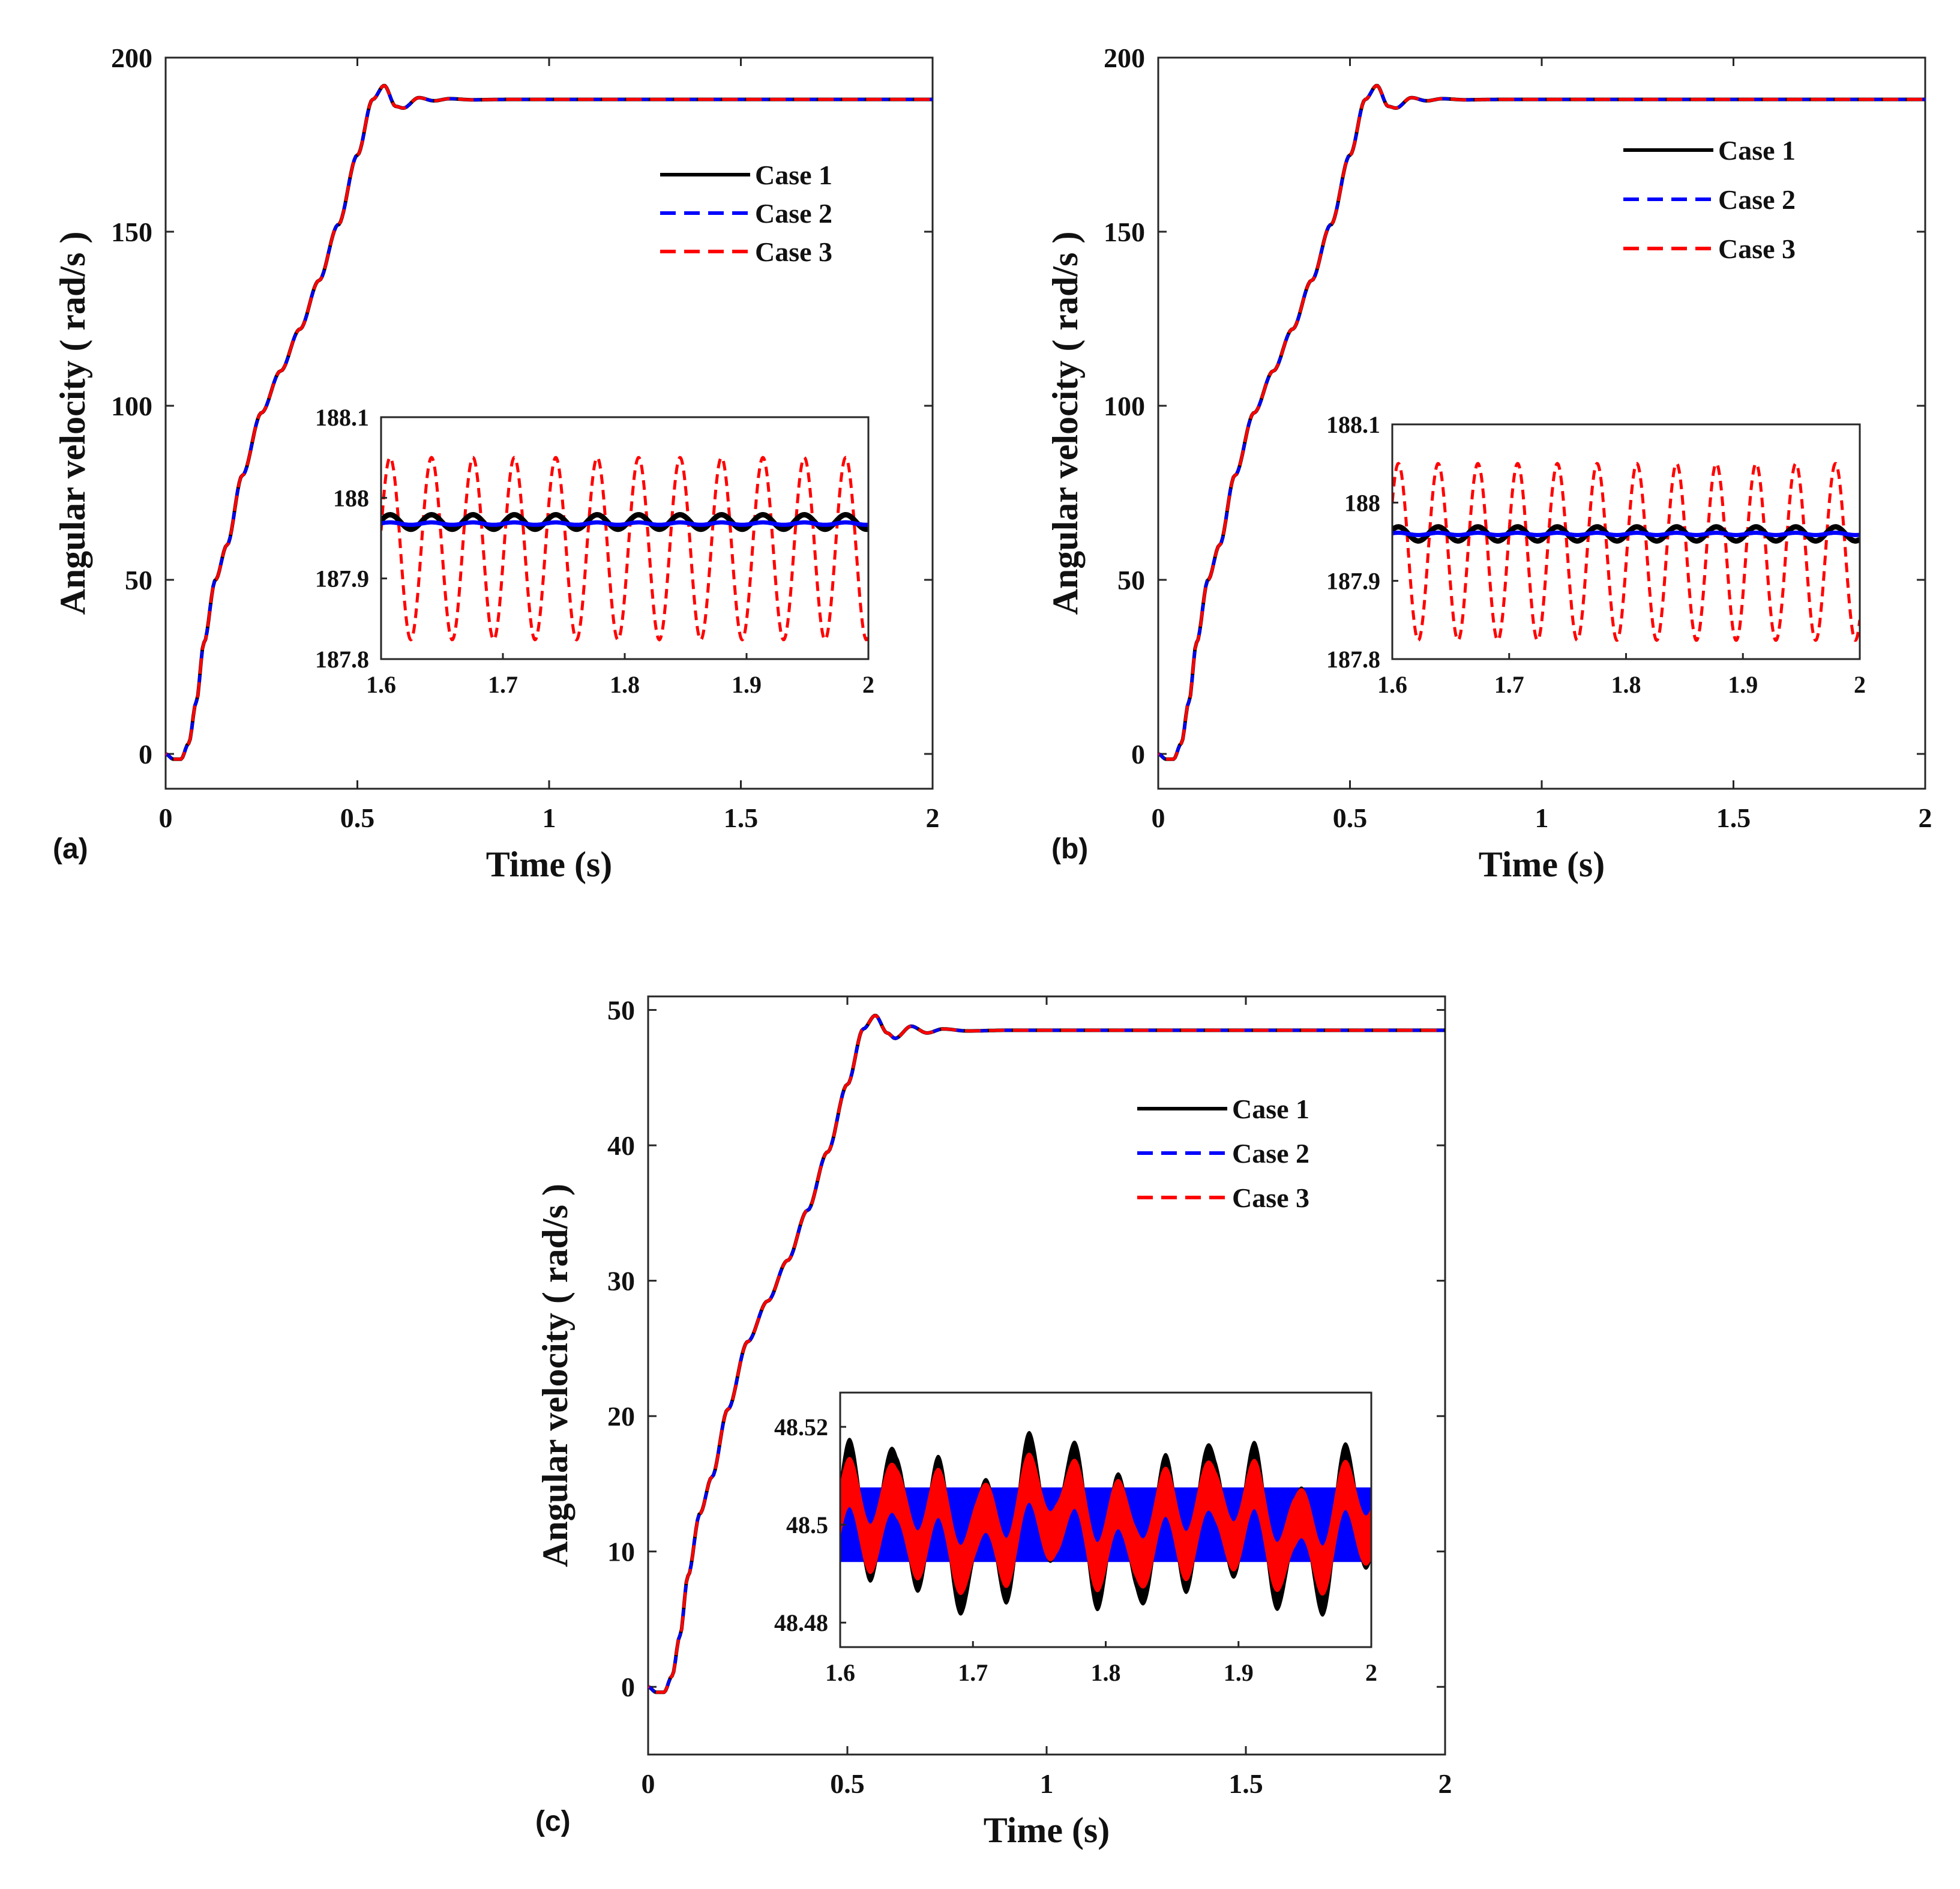 This screenshot has height=1889, width=1960. I want to click on inset-y-tick-label: 48.52, so click(801, 1427).